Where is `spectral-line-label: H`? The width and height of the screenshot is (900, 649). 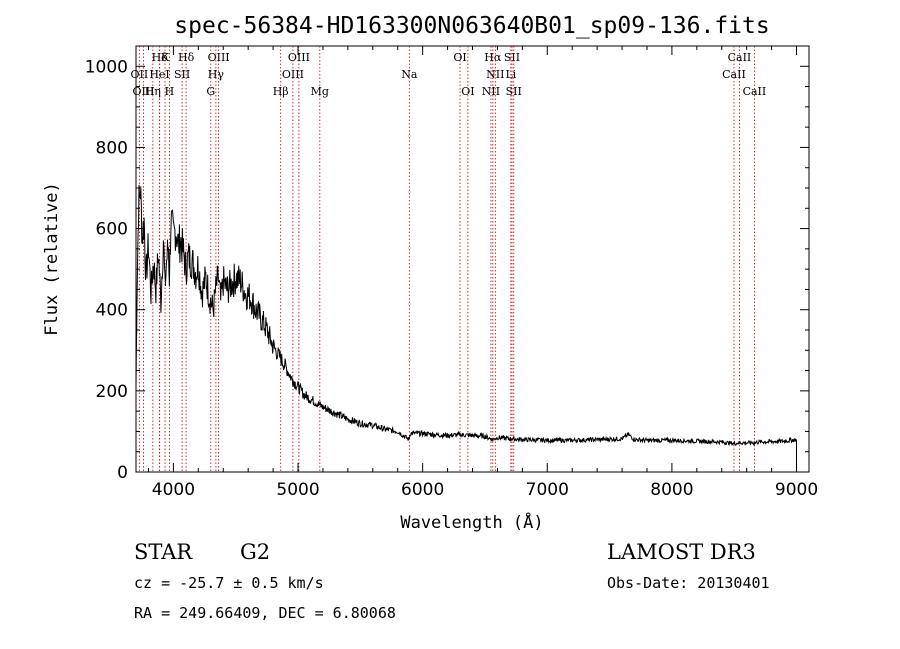
spectral-line-label: H is located at coordinates (170, 91).